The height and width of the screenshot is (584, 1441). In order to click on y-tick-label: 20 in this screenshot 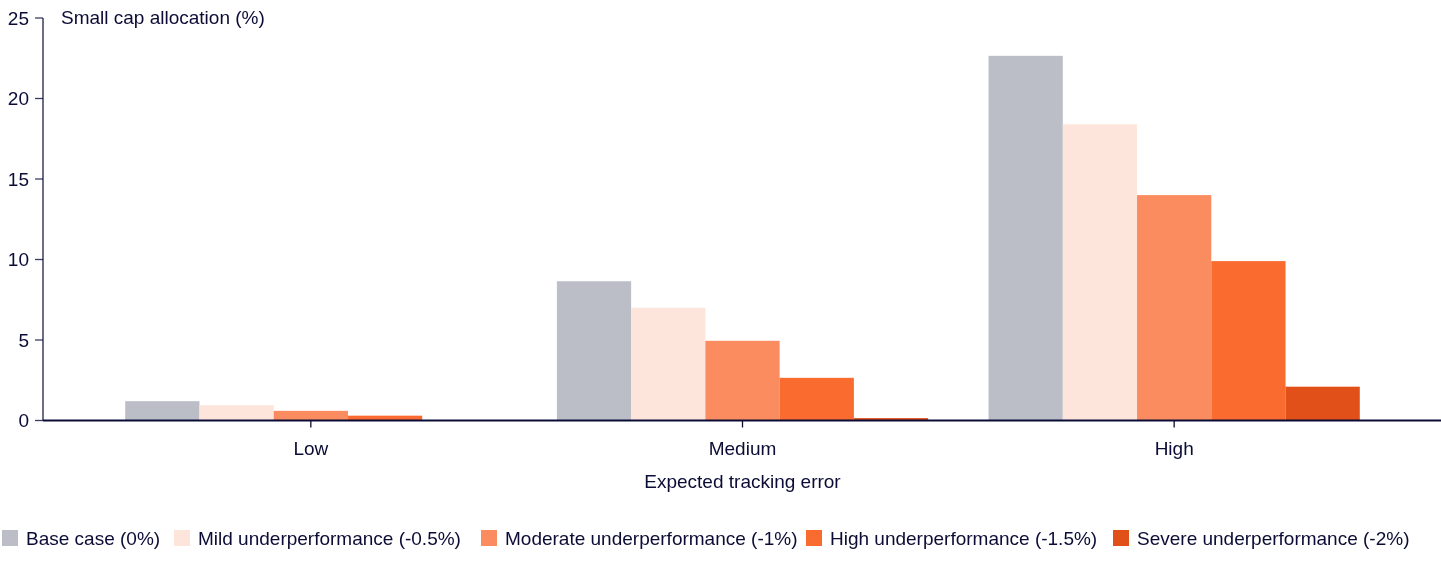, I will do `click(18, 99)`.